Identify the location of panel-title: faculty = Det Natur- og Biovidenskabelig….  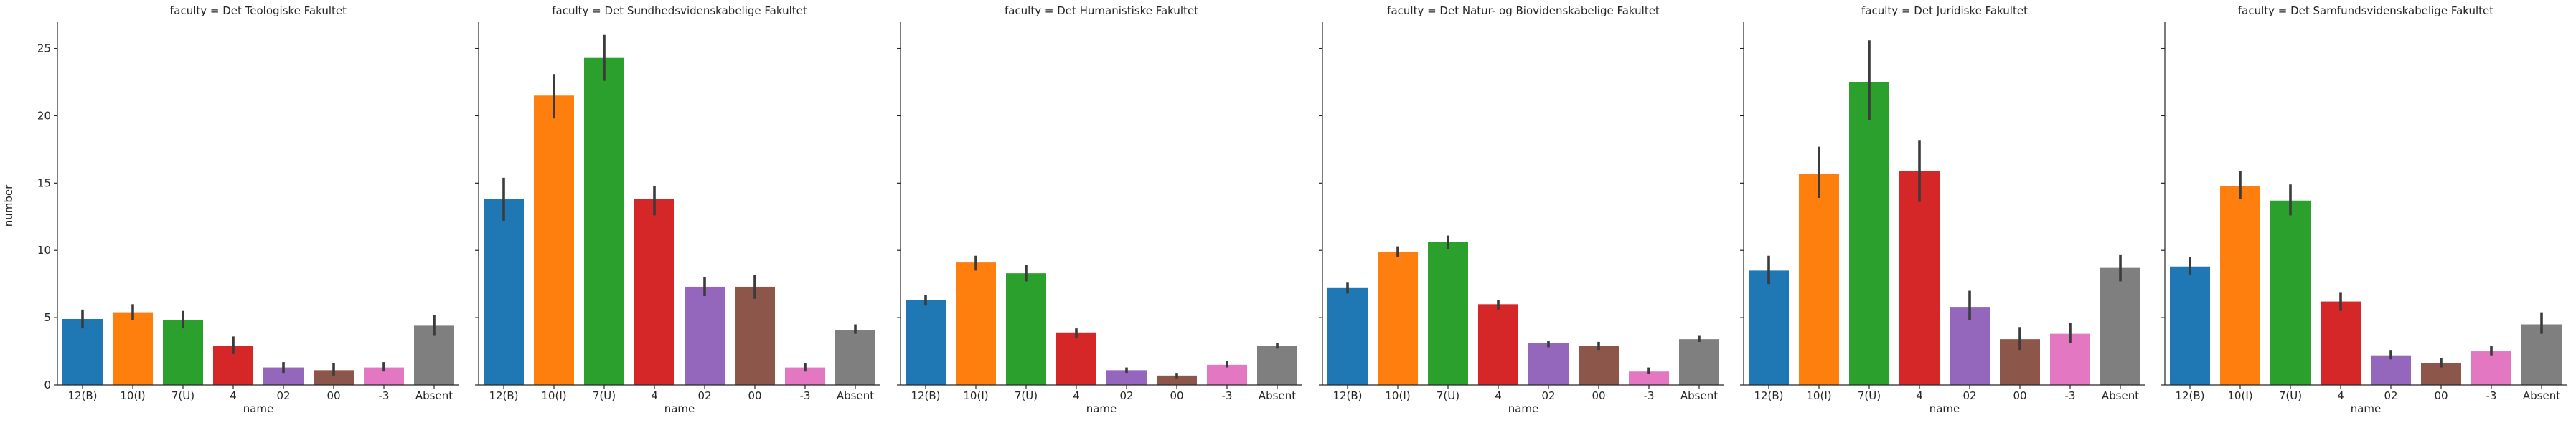
(1523, 10).